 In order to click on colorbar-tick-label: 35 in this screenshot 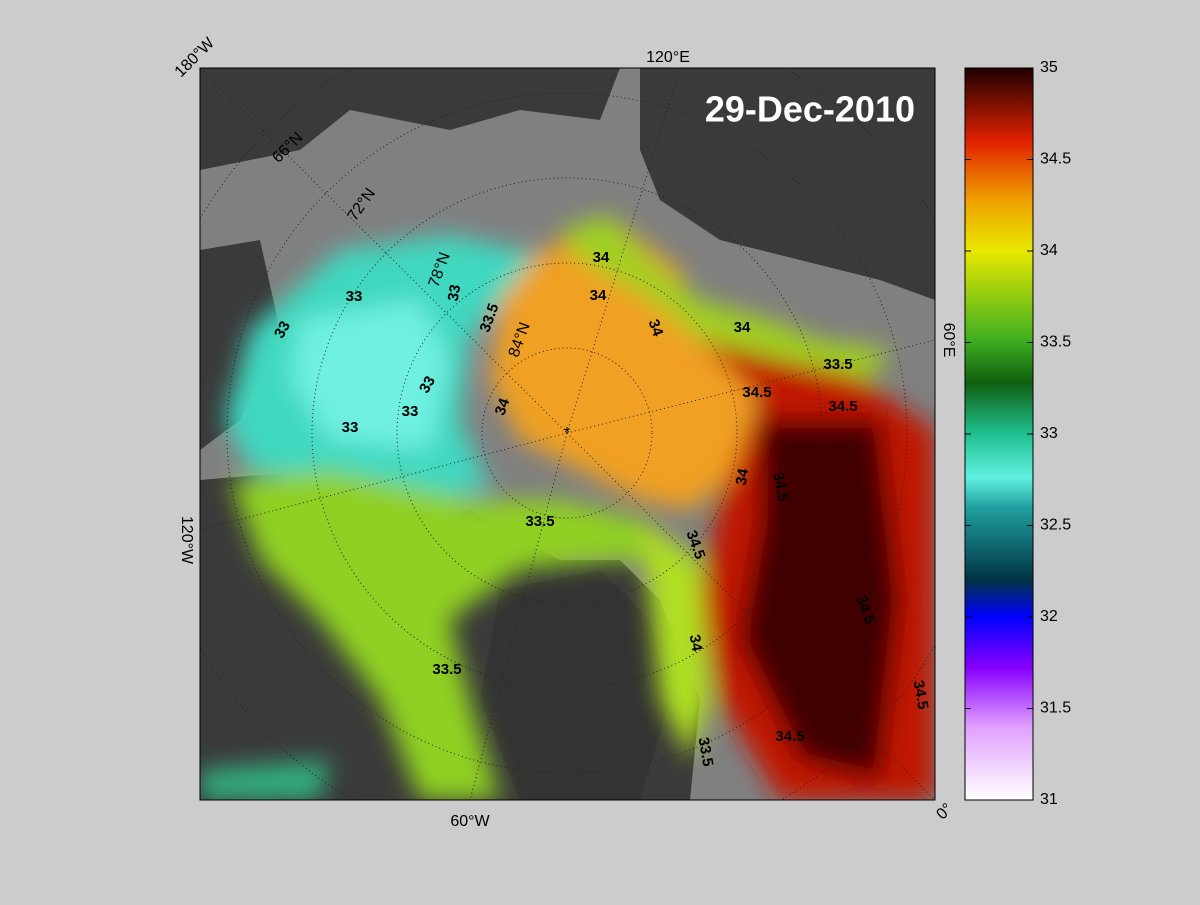, I will do `click(1049, 67)`.